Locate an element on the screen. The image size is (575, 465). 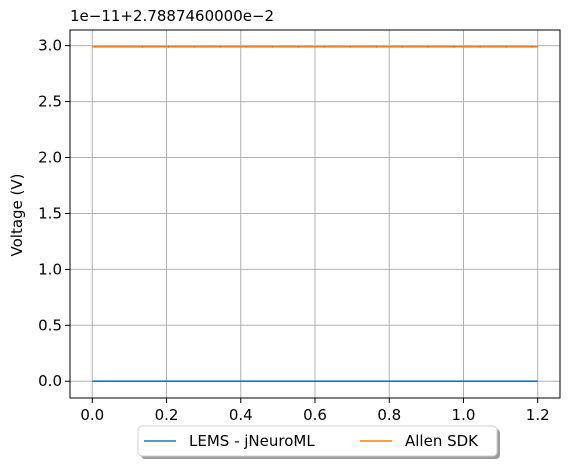
x-tick-label: 0.8 is located at coordinates (389, 415).